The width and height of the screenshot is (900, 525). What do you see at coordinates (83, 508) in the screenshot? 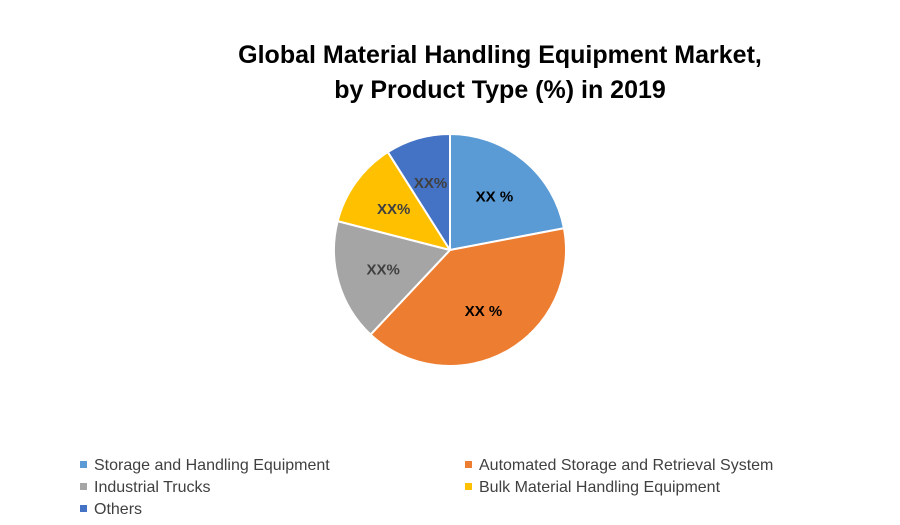
I see `legend-swatch-others` at bounding box center [83, 508].